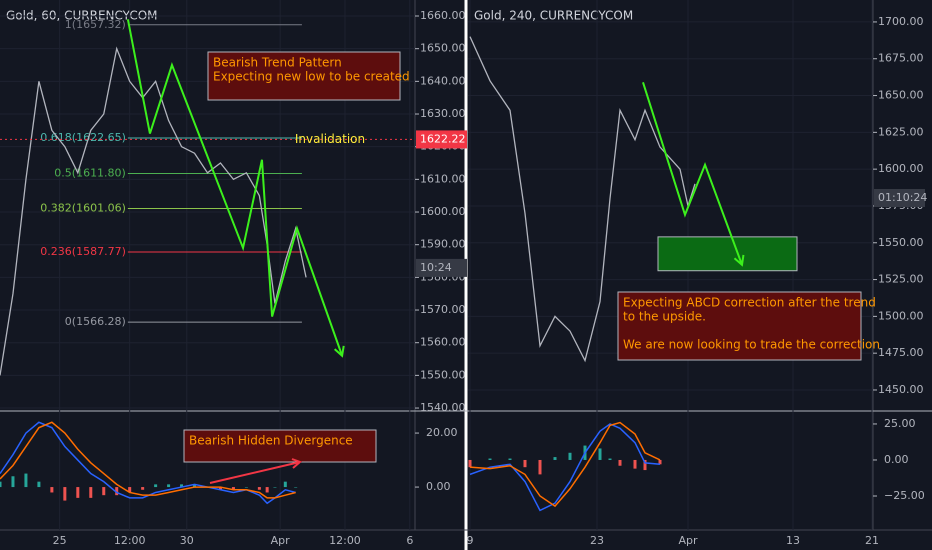  I want to click on chart-title: Gold, 240, CURRENCYCOM, so click(553, 16).